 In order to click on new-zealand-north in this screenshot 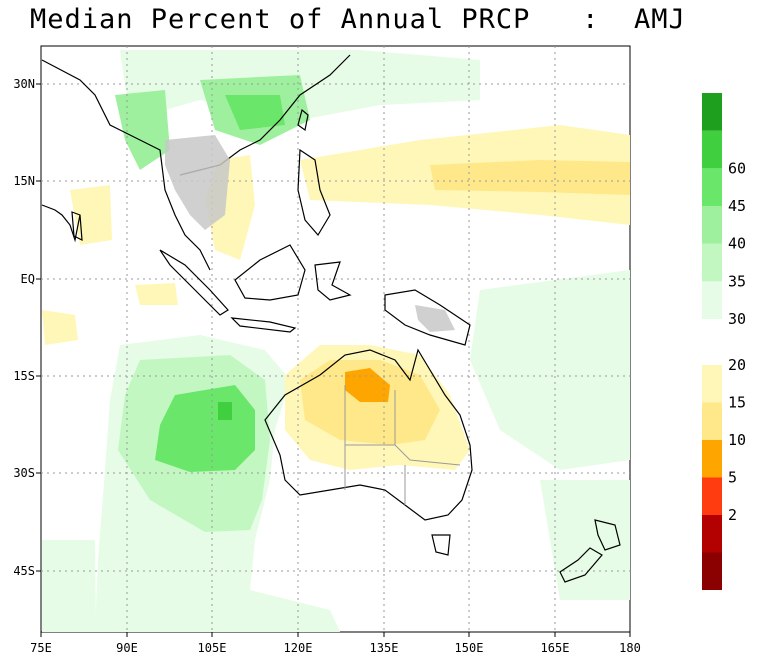, I will do `click(607, 535)`.